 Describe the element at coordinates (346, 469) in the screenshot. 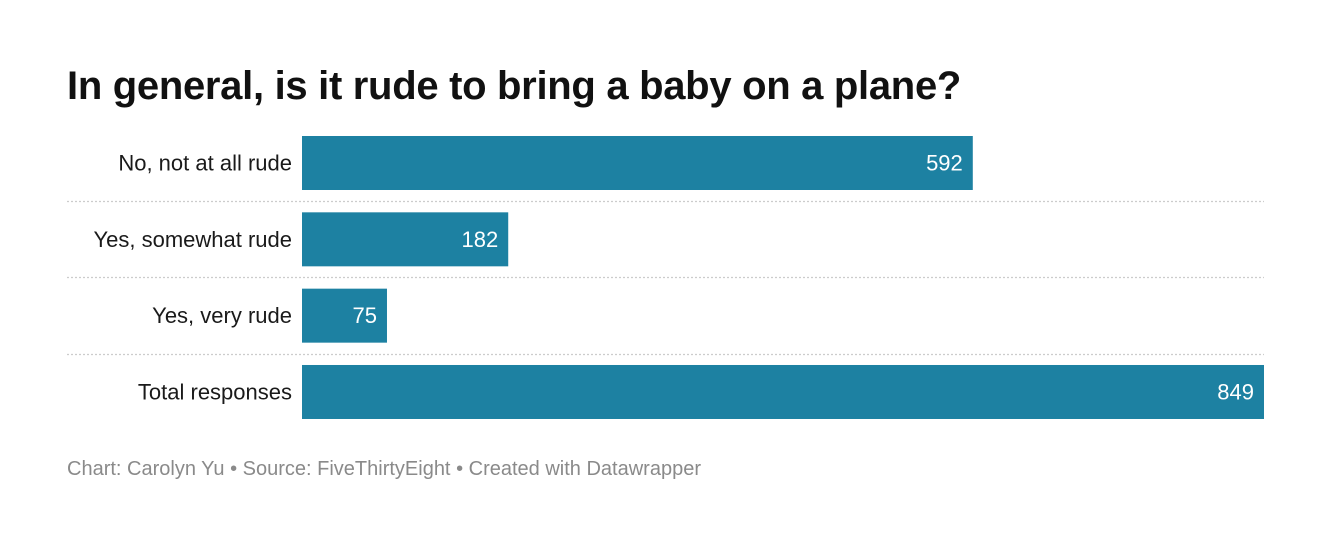

I see `chart-source: Source: FiveThirtyEight` at that location.